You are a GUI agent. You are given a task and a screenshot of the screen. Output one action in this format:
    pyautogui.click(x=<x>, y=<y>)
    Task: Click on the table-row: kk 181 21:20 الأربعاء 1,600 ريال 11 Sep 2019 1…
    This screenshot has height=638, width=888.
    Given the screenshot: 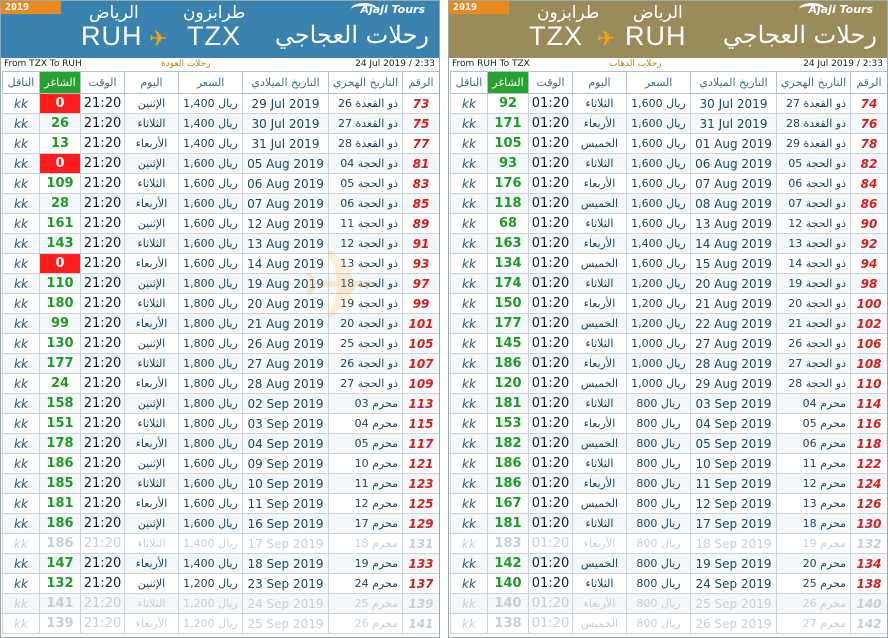 What is the action you would take?
    pyautogui.click(x=220, y=503)
    